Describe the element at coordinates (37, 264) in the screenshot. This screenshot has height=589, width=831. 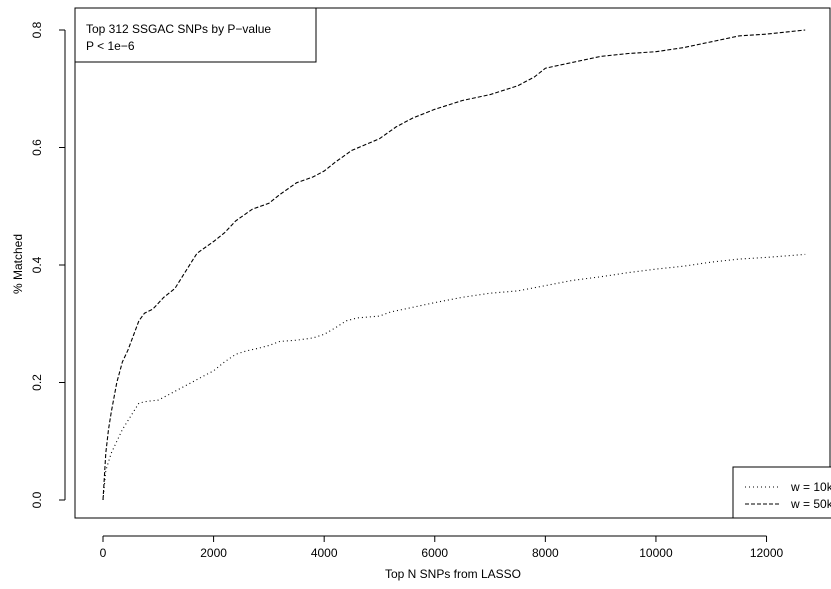
I see `y-tick-label: 0.4` at that location.